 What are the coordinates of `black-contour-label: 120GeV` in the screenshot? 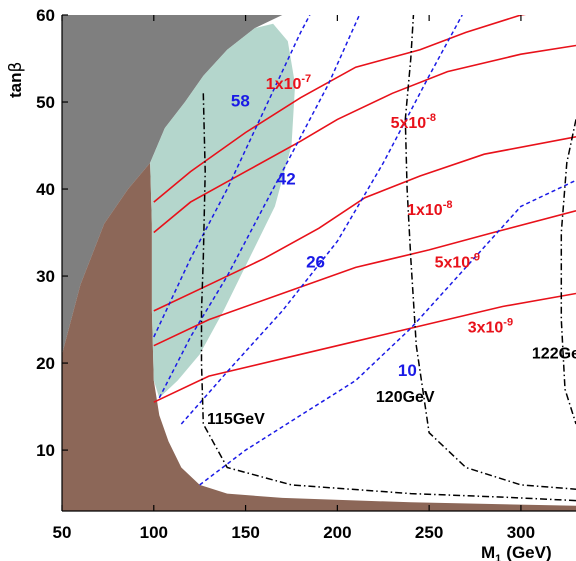 It's located at (405, 397).